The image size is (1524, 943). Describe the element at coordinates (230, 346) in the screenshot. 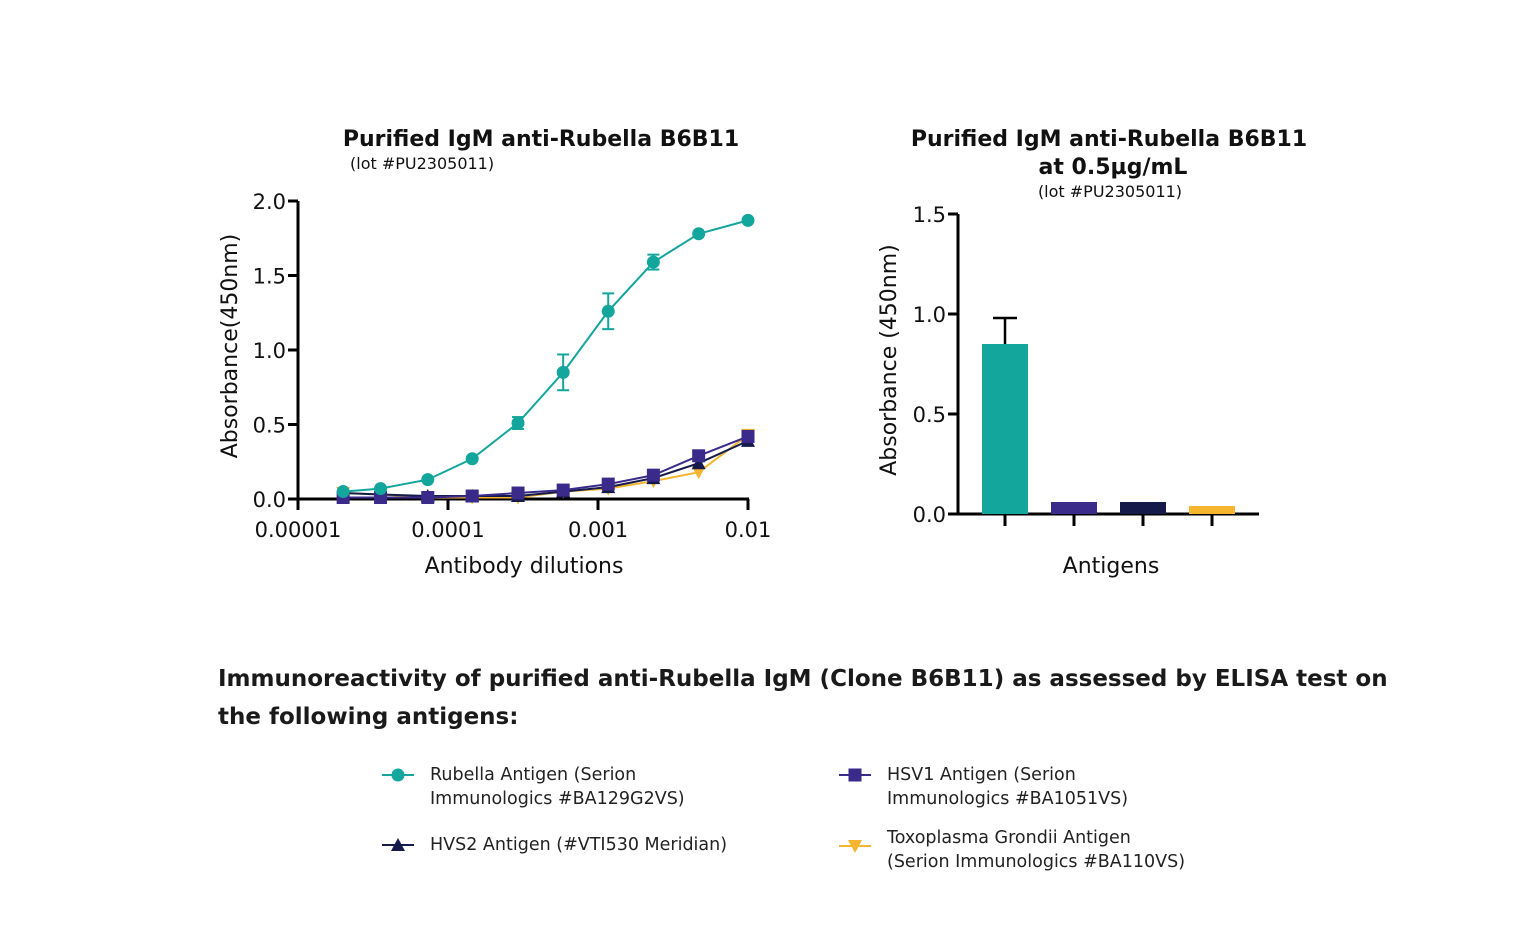

I see `line-chart-ylabel: Absorbance(450nm)` at that location.